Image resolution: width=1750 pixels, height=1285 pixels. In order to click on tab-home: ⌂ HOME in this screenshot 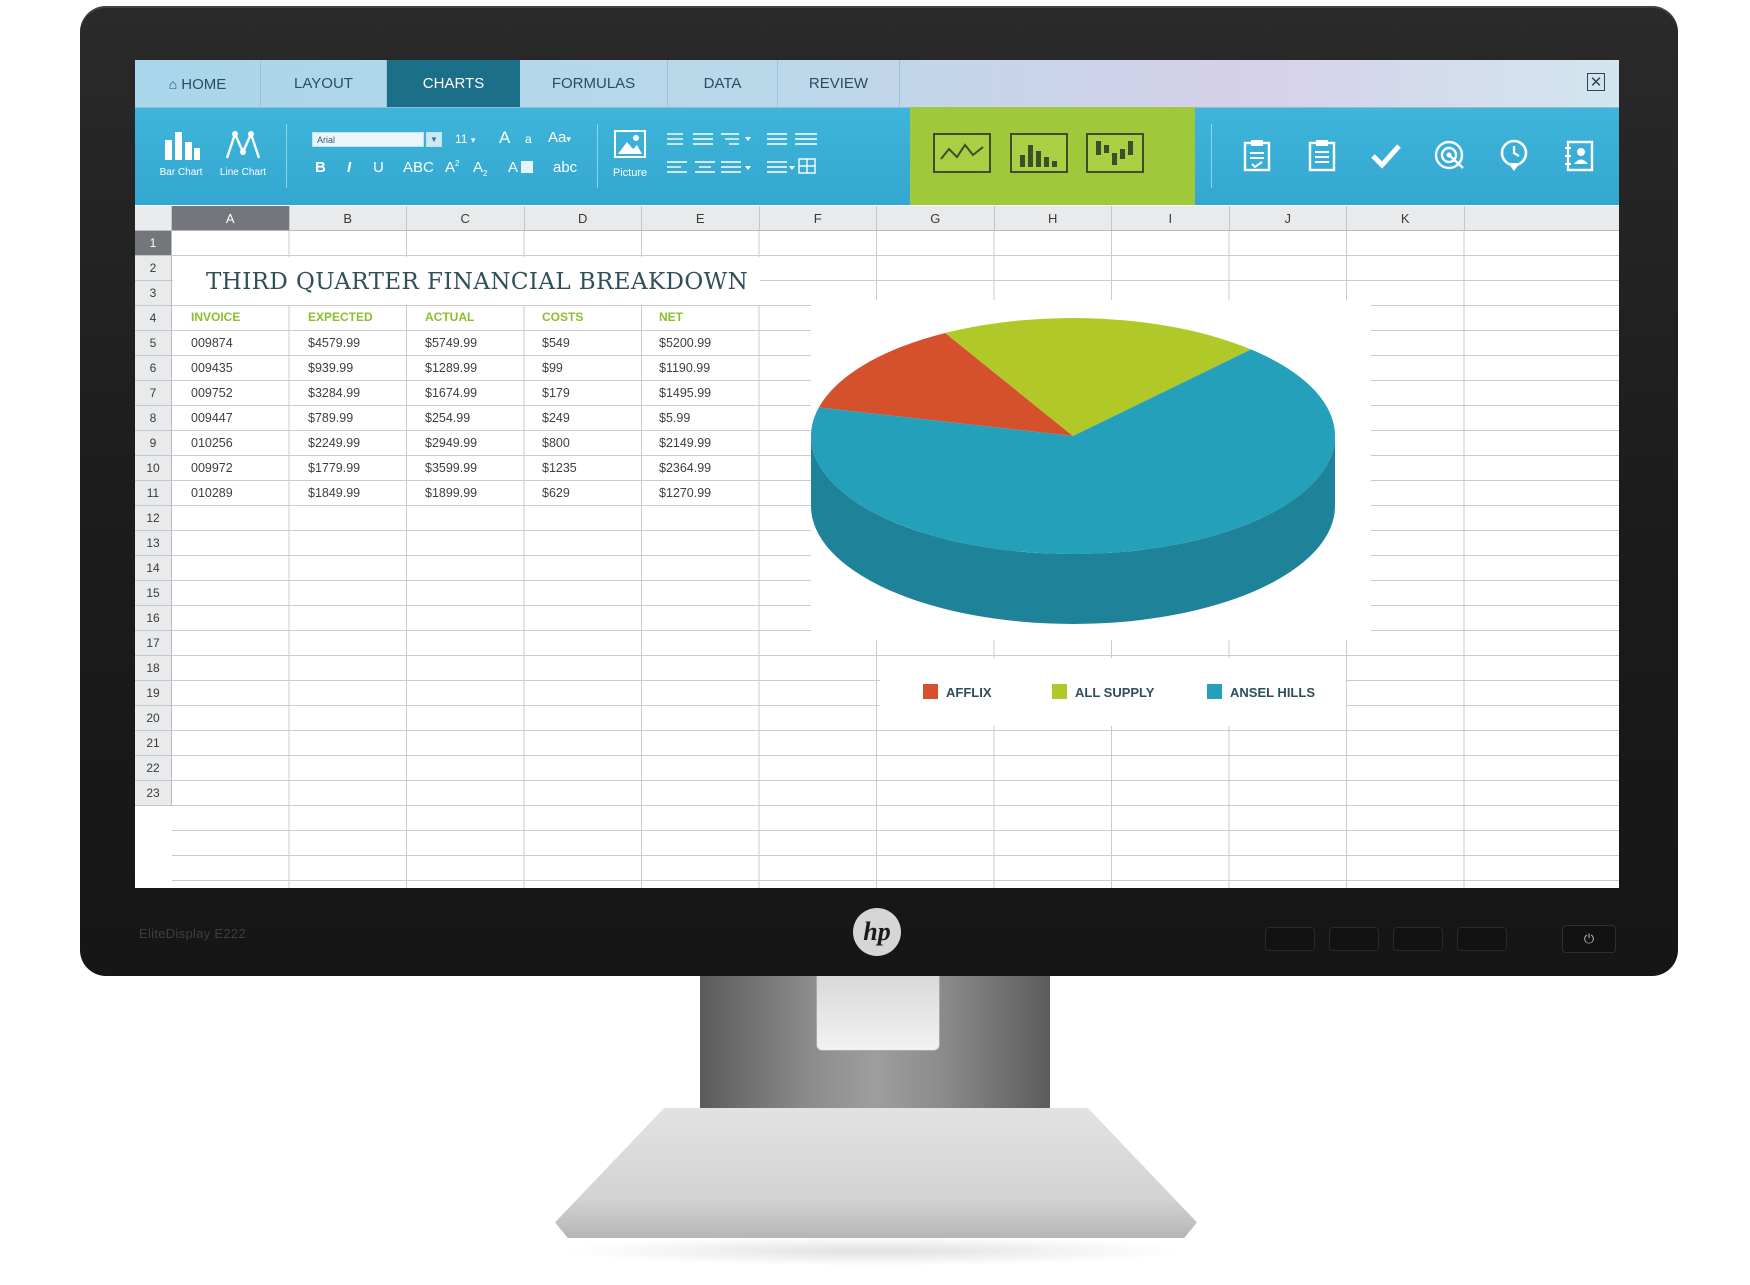, I will do `click(198, 83)`.